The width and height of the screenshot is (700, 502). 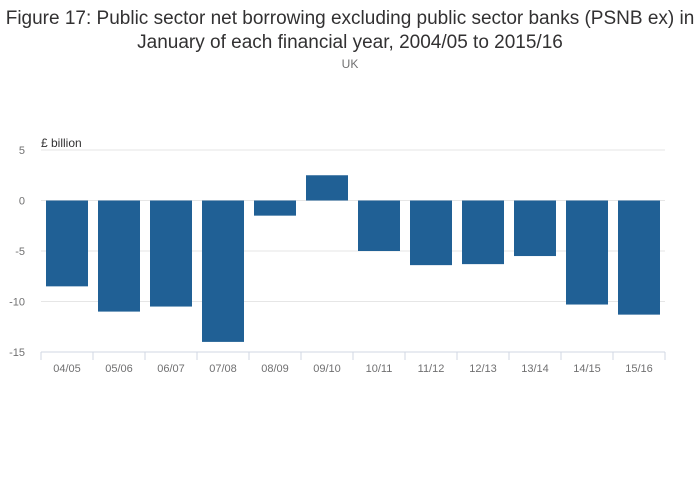 I want to click on x-tick-label: 04/05, so click(x=67, y=369).